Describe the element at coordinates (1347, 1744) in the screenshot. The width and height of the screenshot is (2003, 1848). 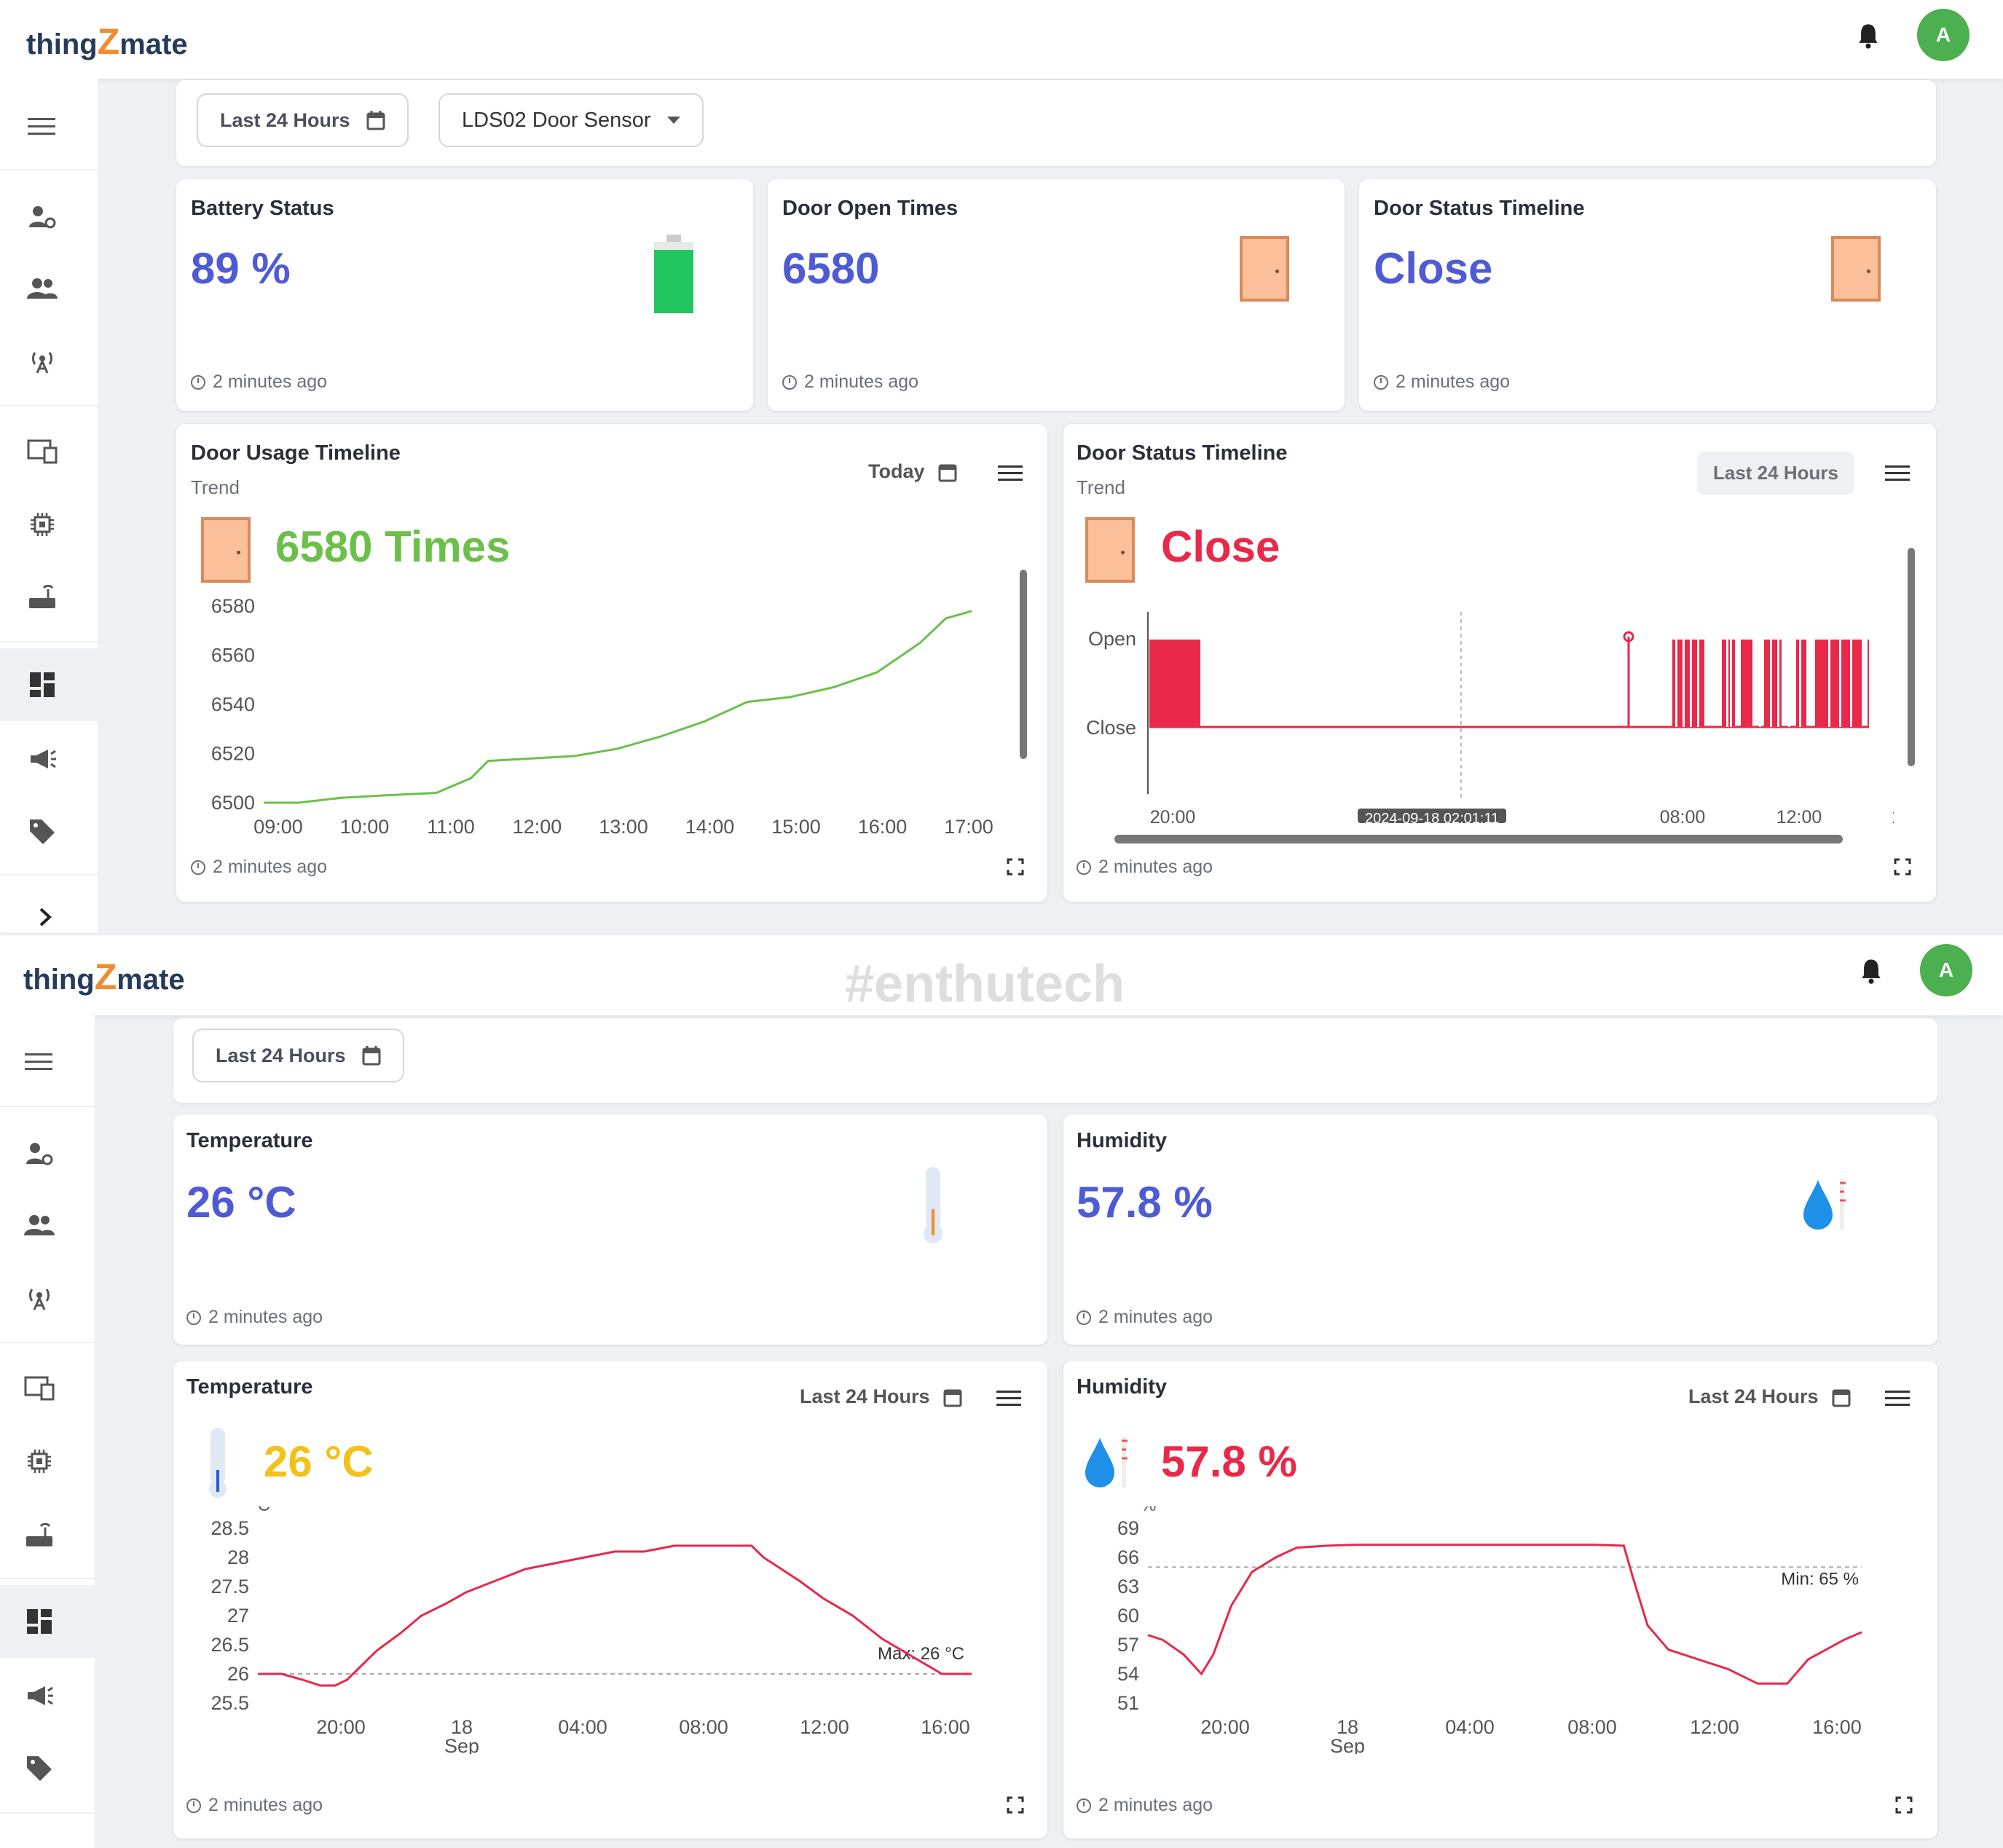
I see `x-tick-label: Sep` at that location.